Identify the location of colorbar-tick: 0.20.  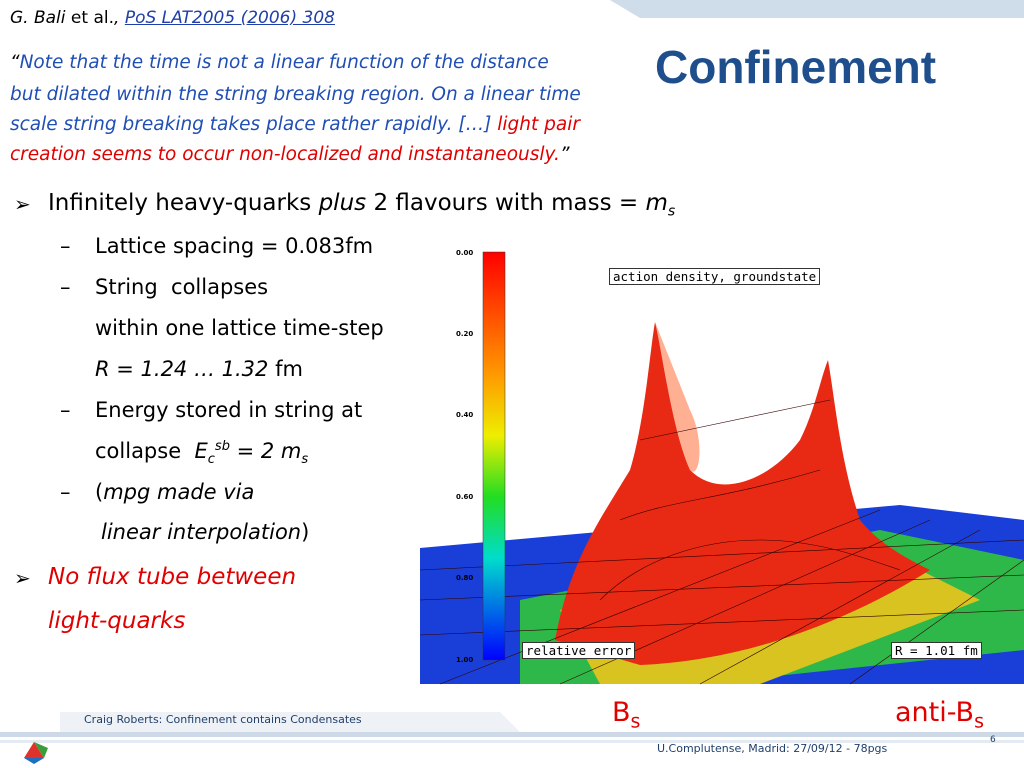
(465, 334).